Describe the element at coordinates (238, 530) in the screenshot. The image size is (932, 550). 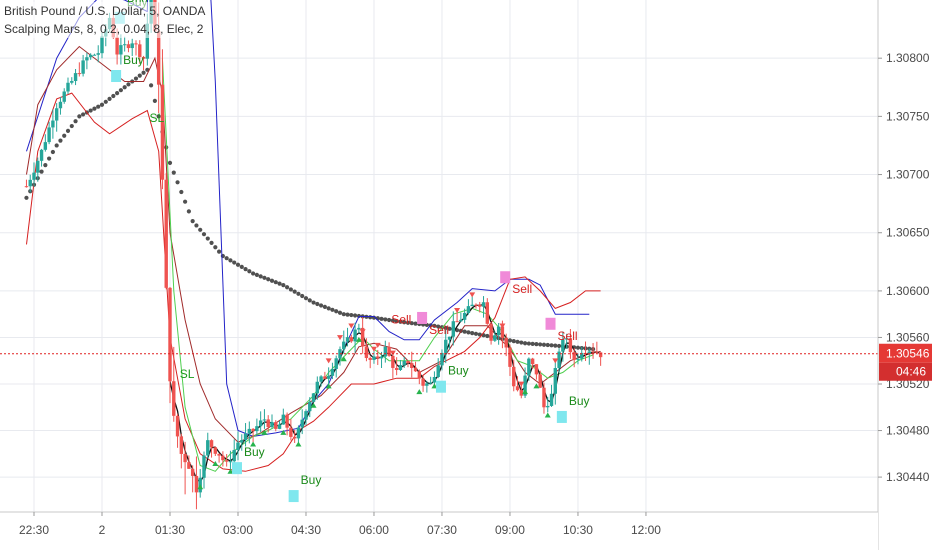
I see `time-tick-label: 03:00` at that location.